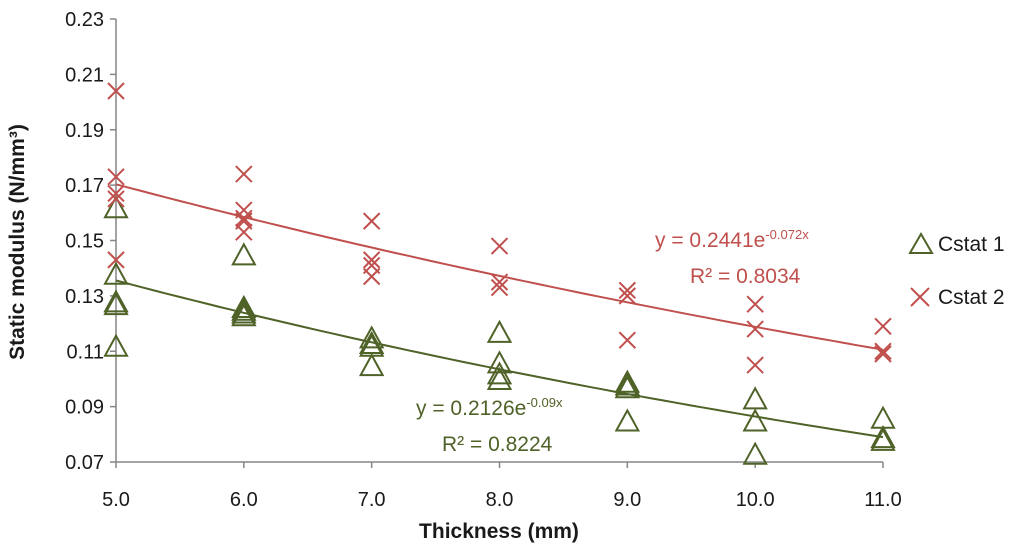 This screenshot has width=1024, height=547. I want to click on x-tick-label: 7.0, so click(372, 500).